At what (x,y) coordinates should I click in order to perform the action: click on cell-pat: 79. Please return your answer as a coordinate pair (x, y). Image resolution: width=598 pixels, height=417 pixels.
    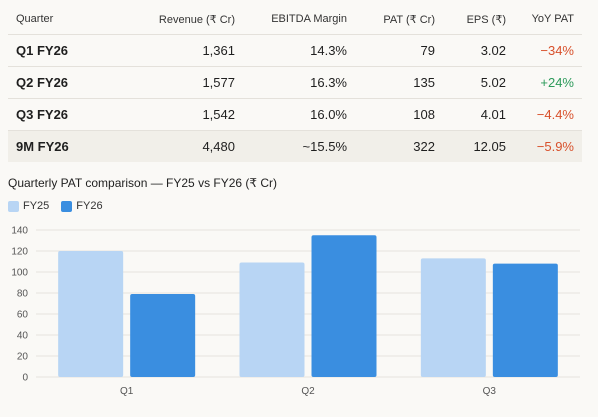
    Looking at the image, I should click on (391, 50).